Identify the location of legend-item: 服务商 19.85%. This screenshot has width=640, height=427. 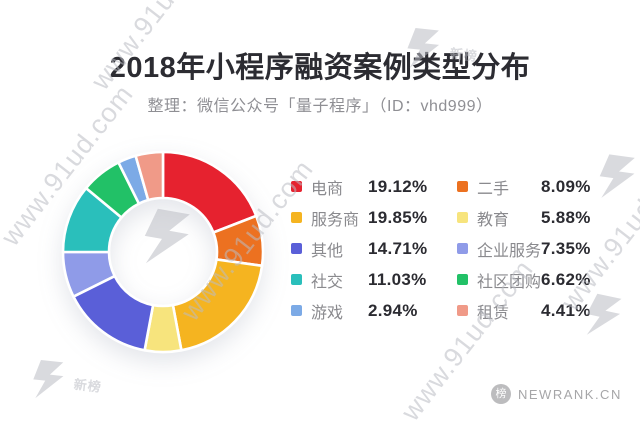
(359, 217).